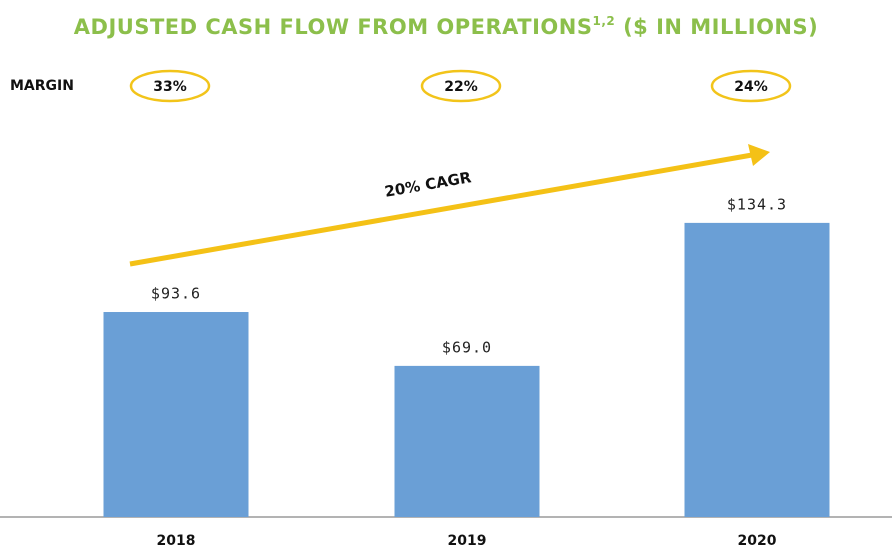 This screenshot has width=892, height=549. Describe the element at coordinates (176, 541) in the screenshot. I see `x-tick-label: 2018` at that location.